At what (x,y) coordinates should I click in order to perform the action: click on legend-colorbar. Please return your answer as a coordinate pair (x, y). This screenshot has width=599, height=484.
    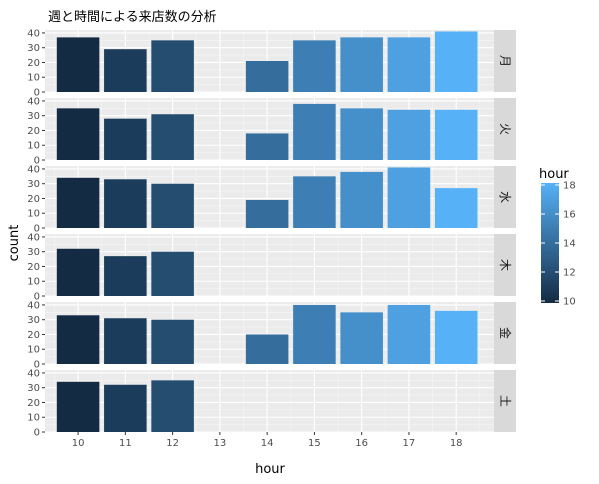
    Looking at the image, I should click on (550, 243).